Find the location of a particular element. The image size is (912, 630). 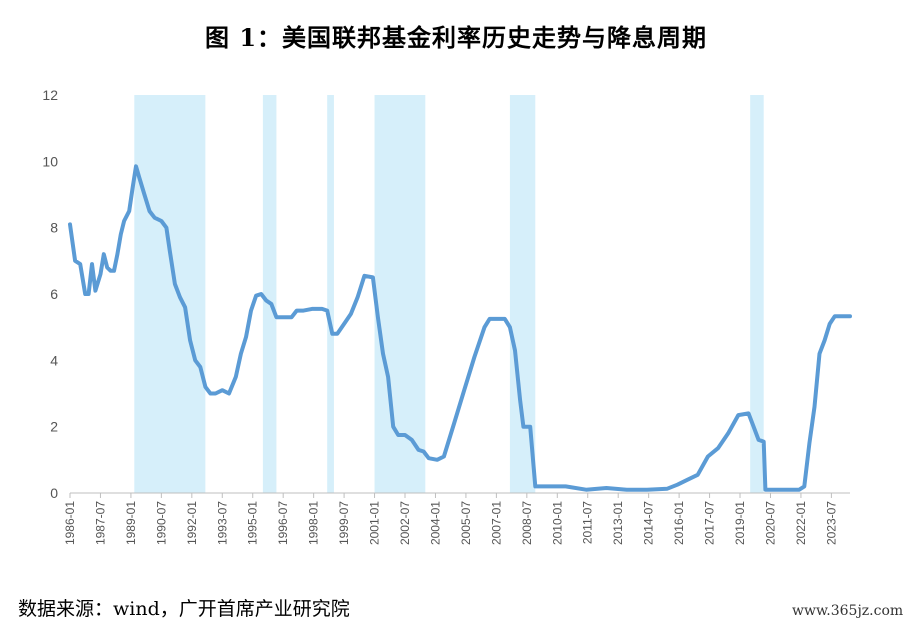

y-tick-label: 12 is located at coordinates (50, 95).